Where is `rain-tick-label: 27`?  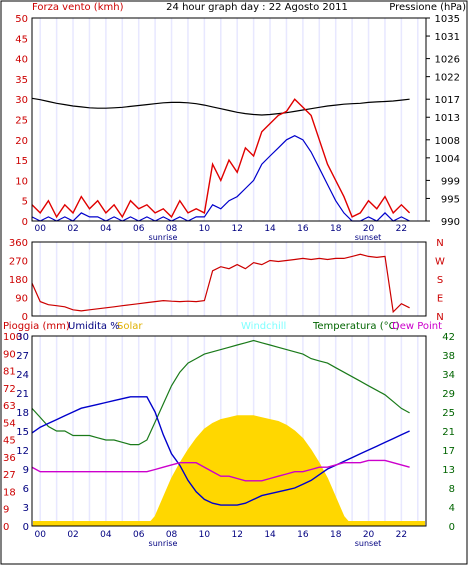
rain-tick-label: 27 is located at coordinates (9, 475).